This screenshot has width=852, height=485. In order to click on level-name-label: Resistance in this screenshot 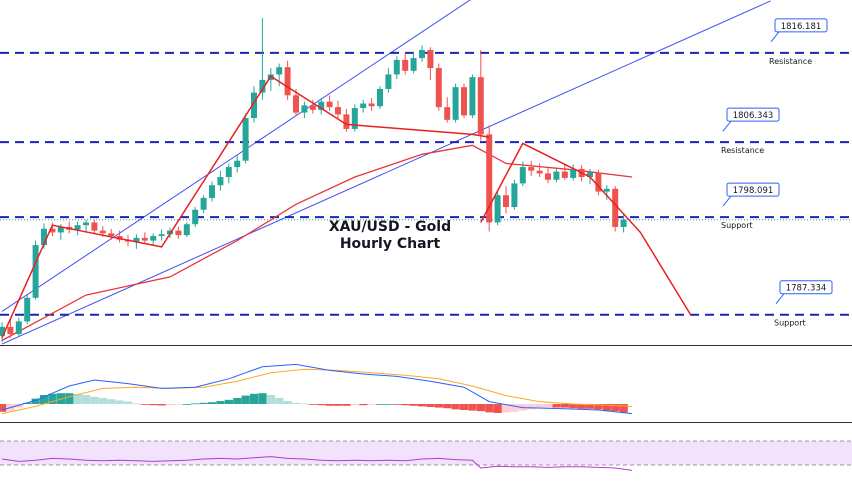, I will do `click(742, 150)`.